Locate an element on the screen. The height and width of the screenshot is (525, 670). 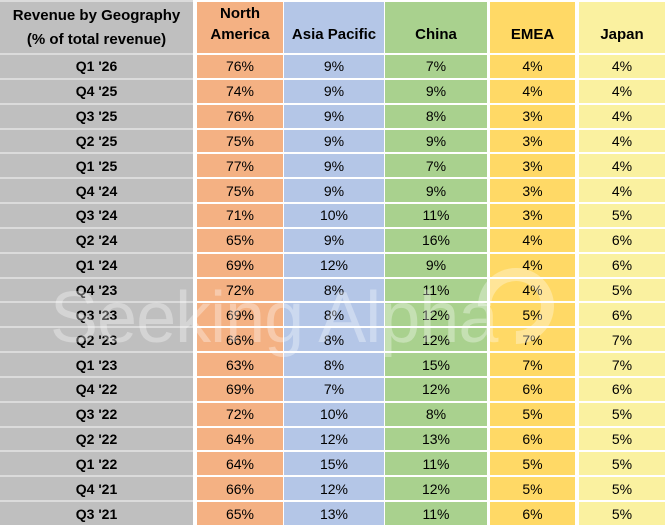
value-cell: 65% is located at coordinates (240, 240).